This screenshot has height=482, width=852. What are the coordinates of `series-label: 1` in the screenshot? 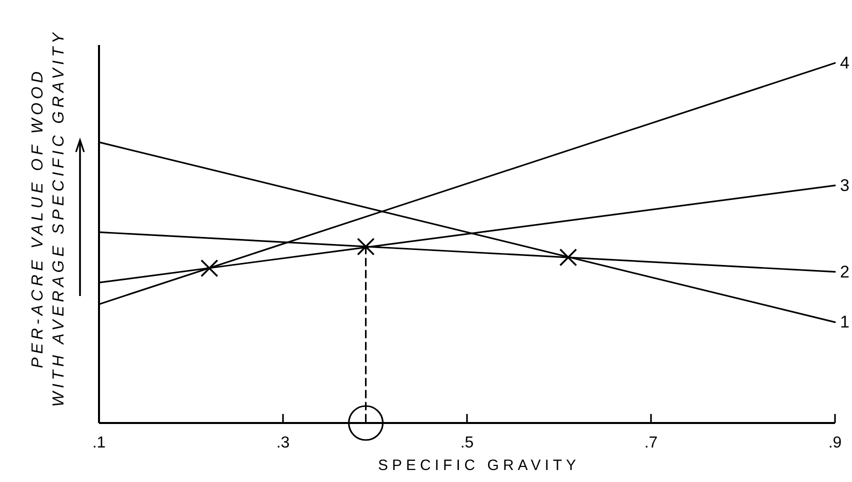 It's located at (845, 322).